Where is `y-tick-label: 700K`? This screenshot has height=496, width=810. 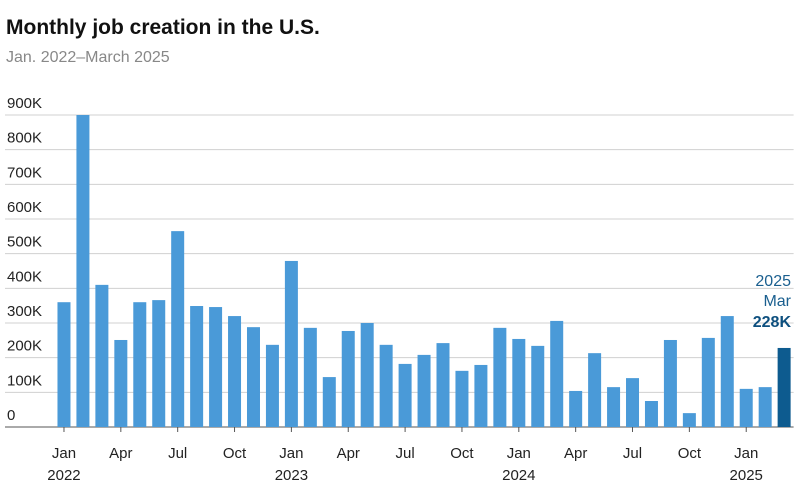
y-tick-label: 700K is located at coordinates (24, 172).